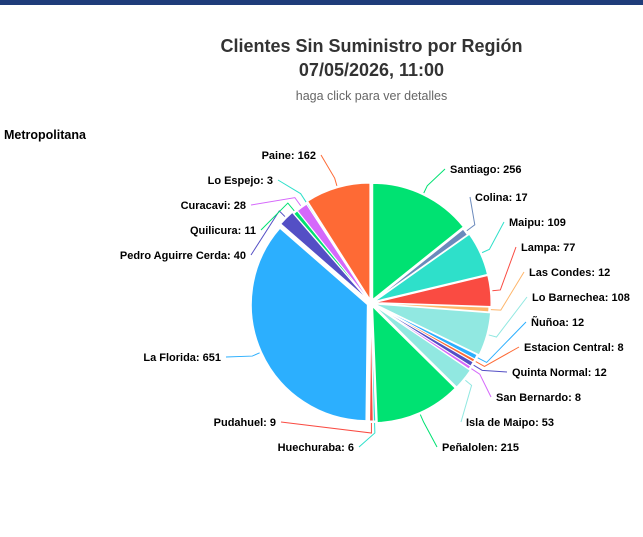  What do you see at coordinates (490, 368) in the screenshot?
I see `connector-quinta-normal` at bounding box center [490, 368].